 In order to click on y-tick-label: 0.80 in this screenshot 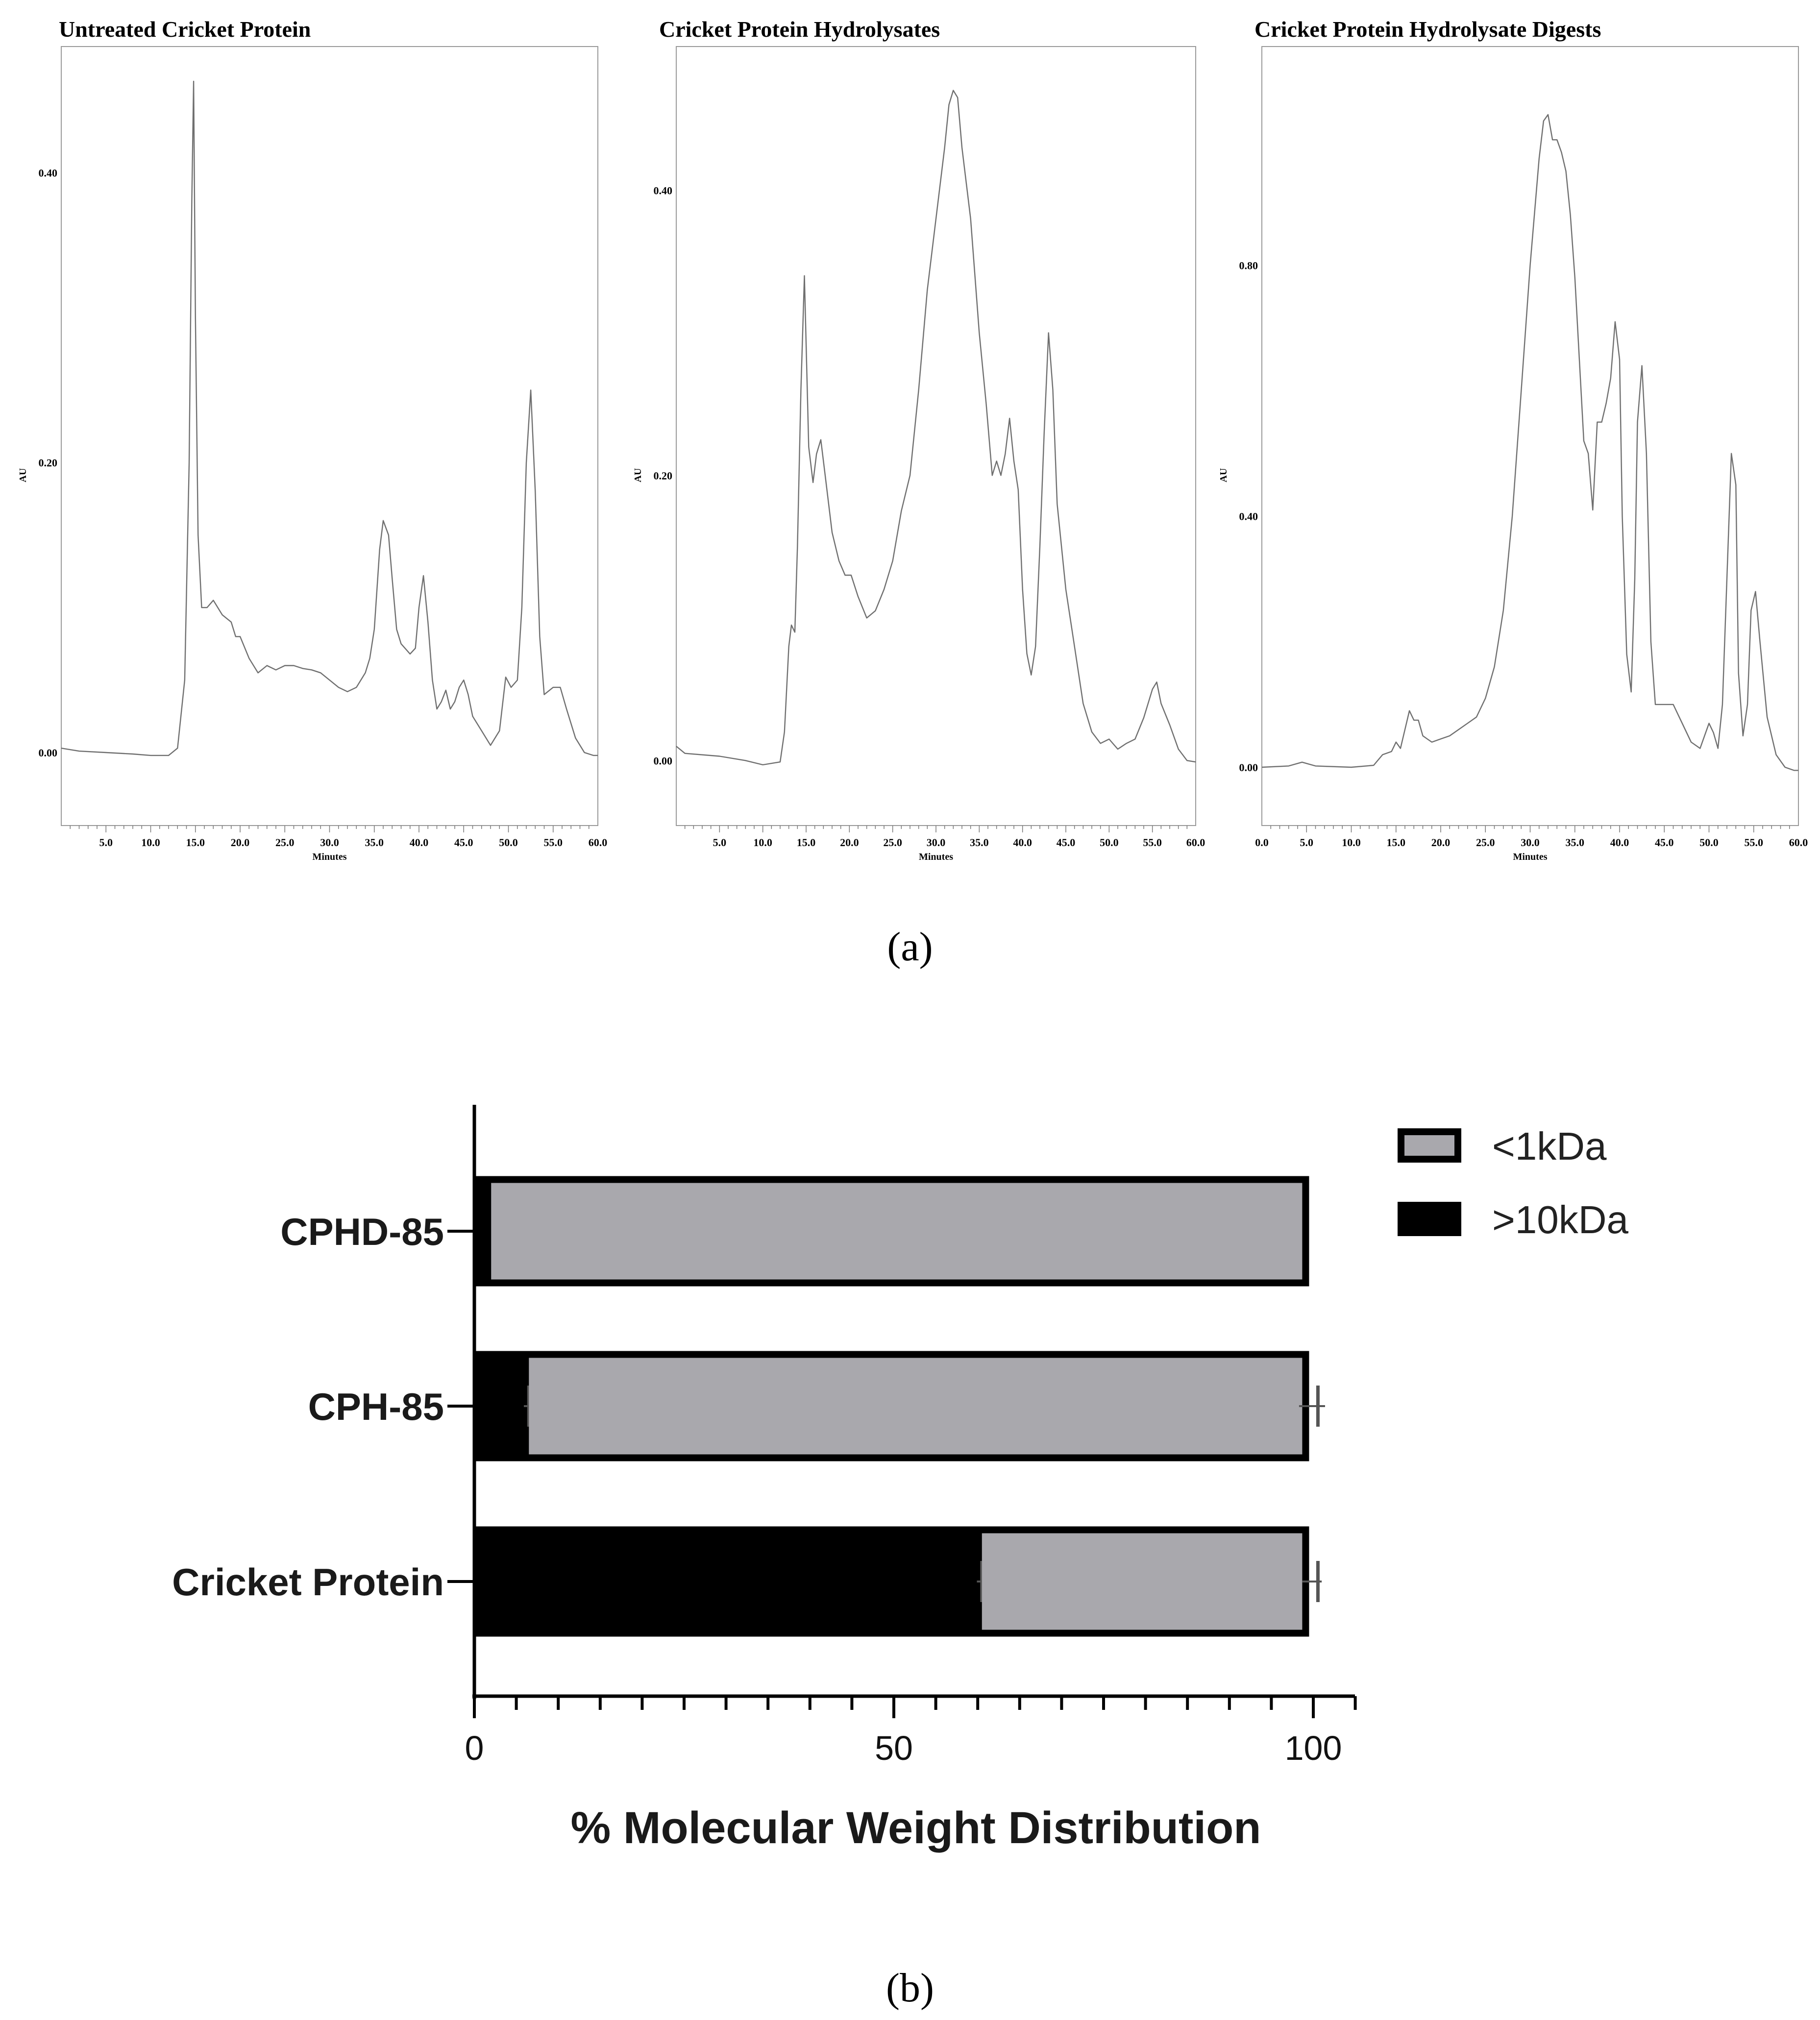, I will do `click(1248, 265)`.